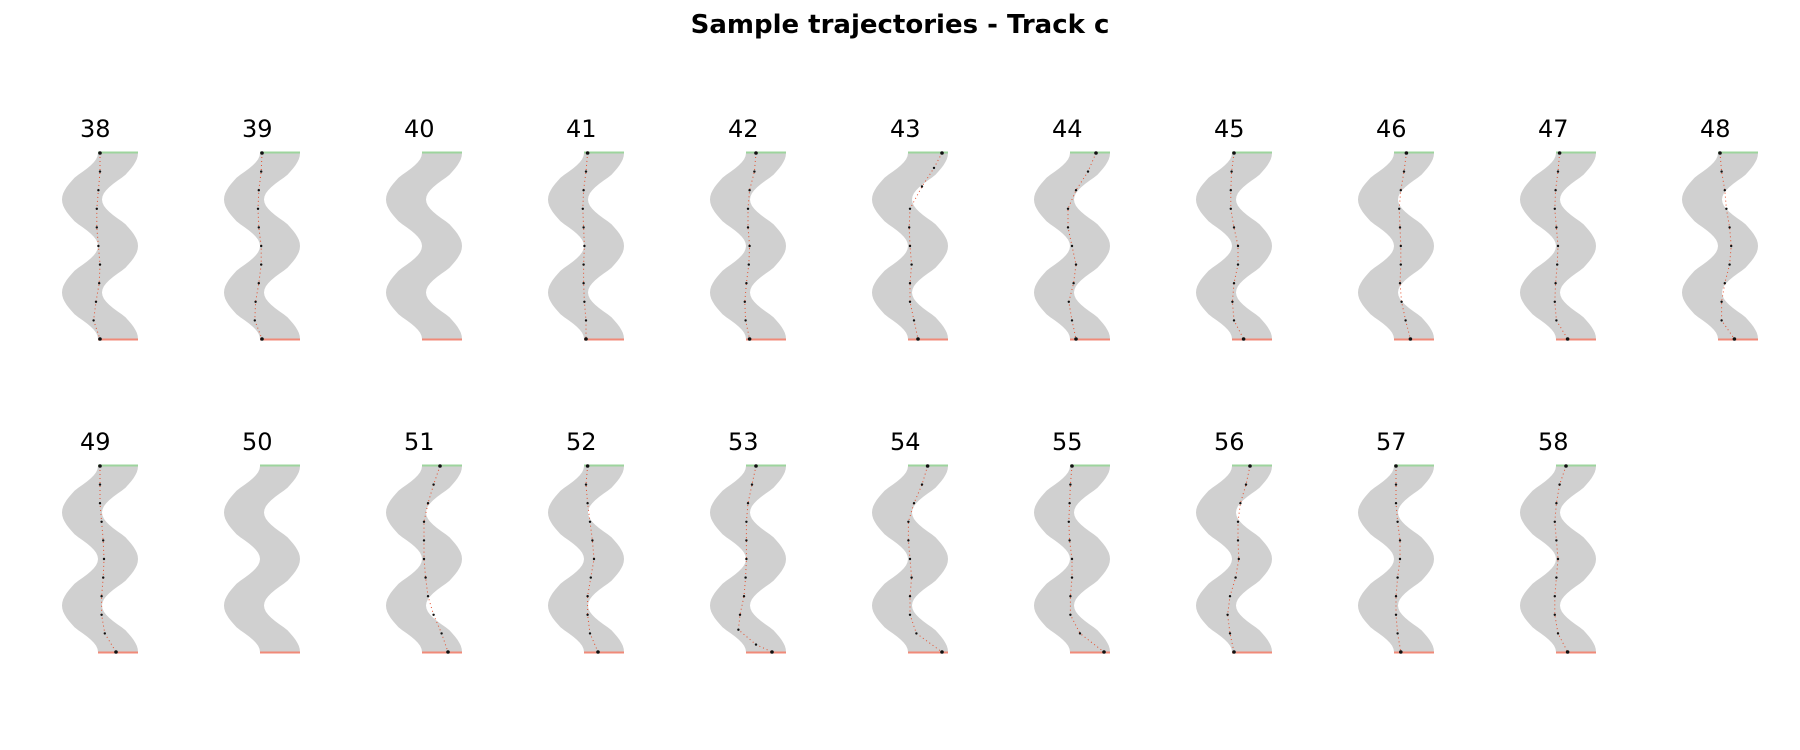 The width and height of the screenshot is (1800, 750). I want to click on panel-label: 47, so click(1553, 129).